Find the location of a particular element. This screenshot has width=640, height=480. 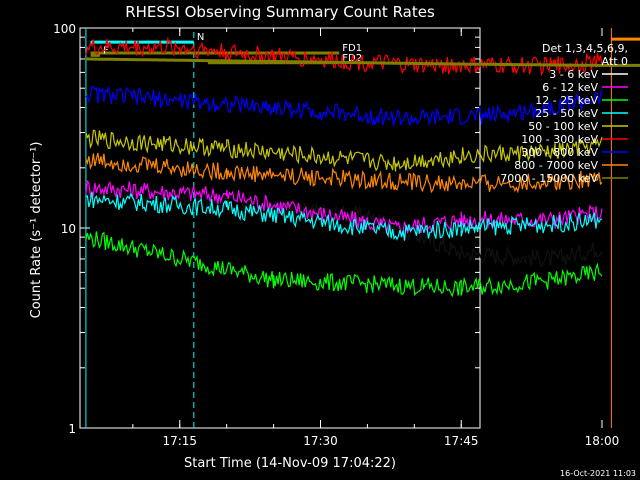

x-tick-label: 17:30 is located at coordinates (320, 441).